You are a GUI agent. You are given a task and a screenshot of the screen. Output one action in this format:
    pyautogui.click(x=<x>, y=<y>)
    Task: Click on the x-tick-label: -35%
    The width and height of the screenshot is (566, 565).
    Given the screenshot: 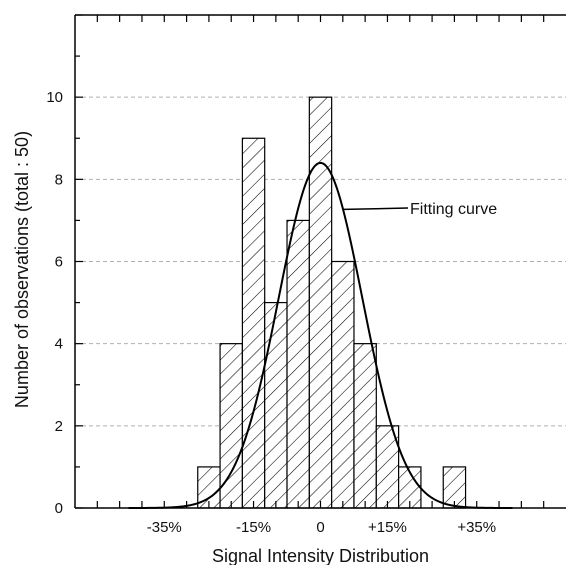 What is the action you would take?
    pyautogui.click(x=164, y=527)
    